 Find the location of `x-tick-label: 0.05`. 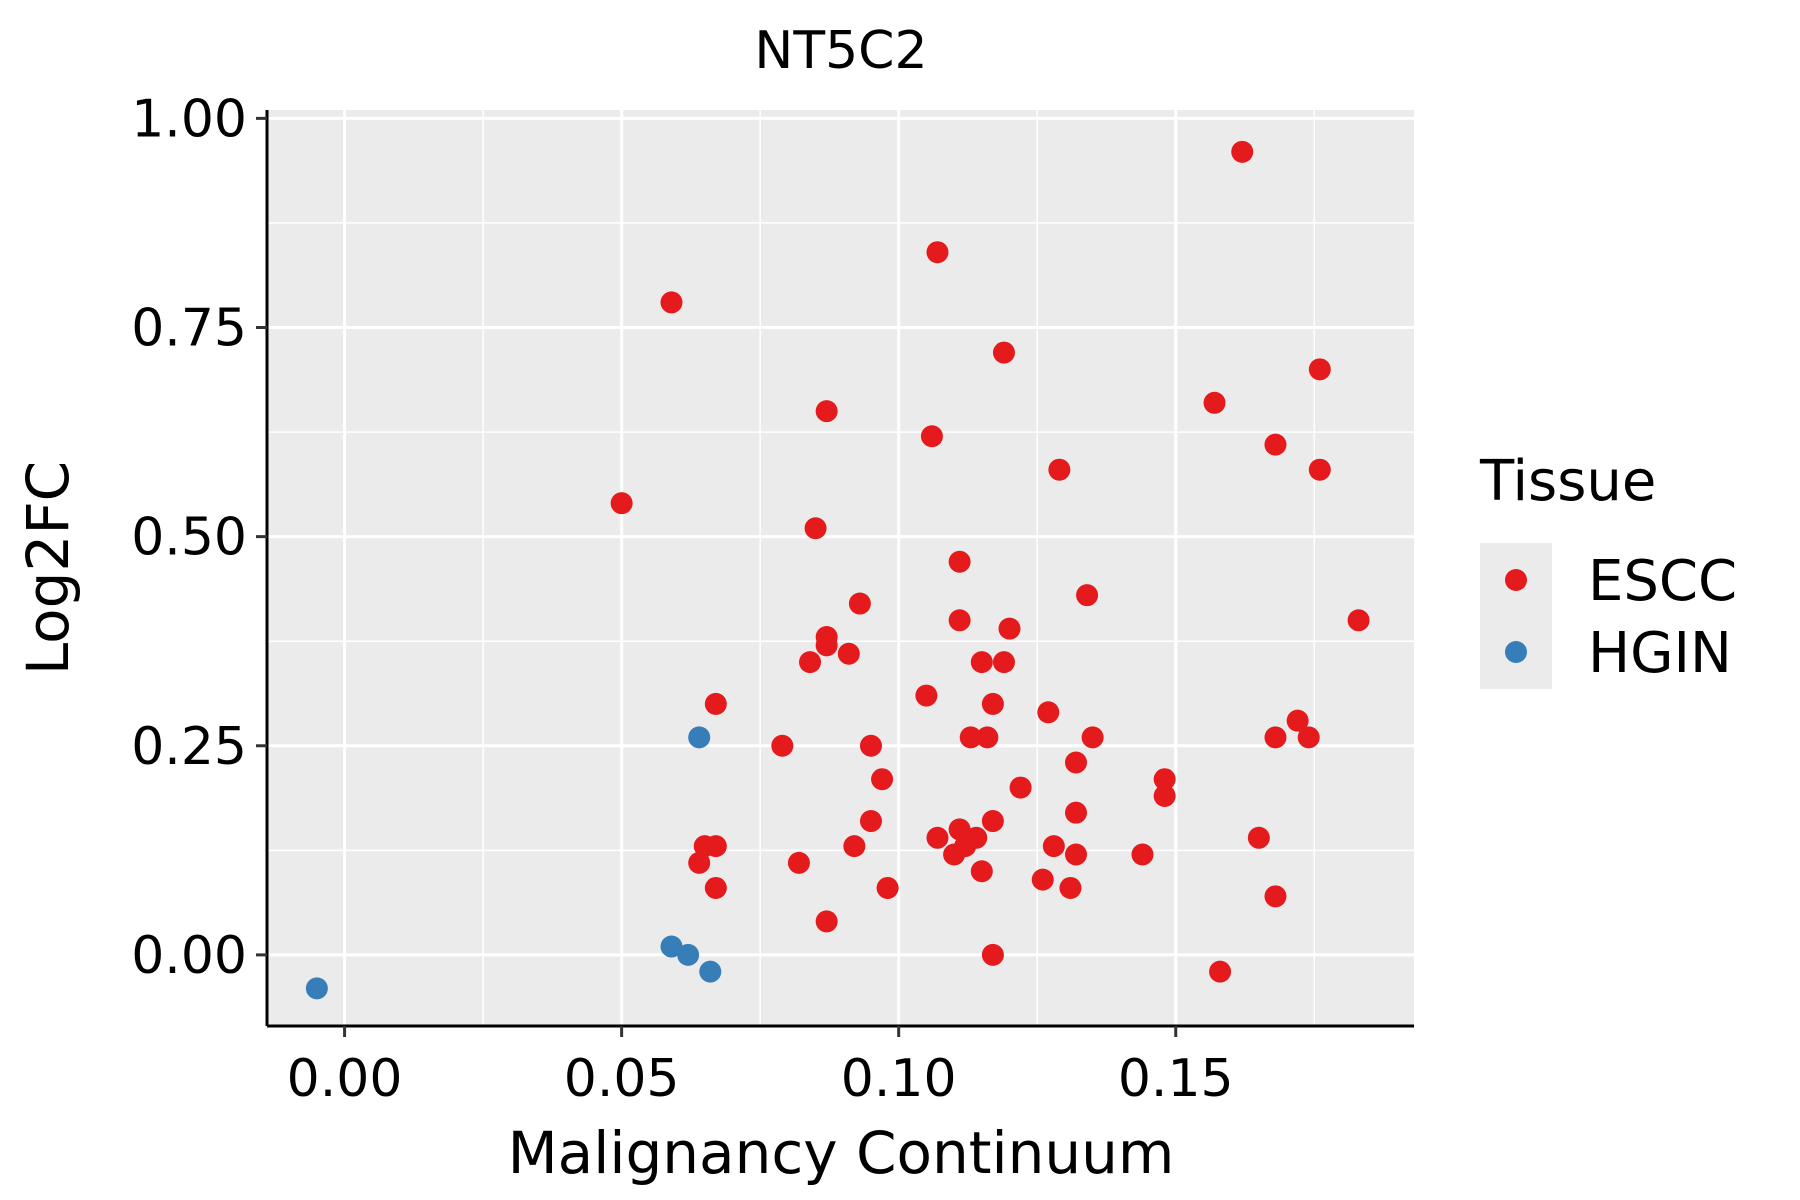

x-tick-label: 0.05 is located at coordinates (622, 1079).